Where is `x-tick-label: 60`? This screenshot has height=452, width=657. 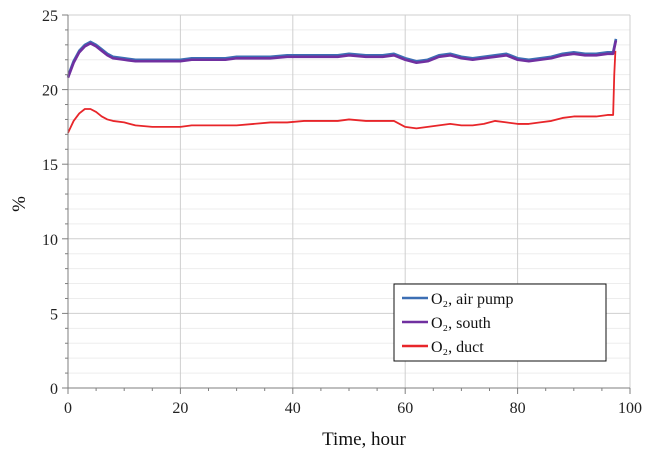 x-tick-label: 60 is located at coordinates (405, 408).